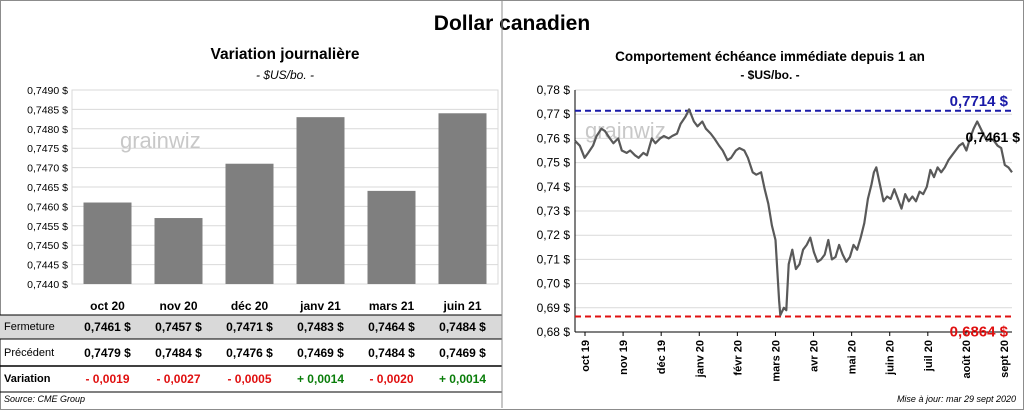  I want to click on x-tick-label: avr 20, so click(815, 356).